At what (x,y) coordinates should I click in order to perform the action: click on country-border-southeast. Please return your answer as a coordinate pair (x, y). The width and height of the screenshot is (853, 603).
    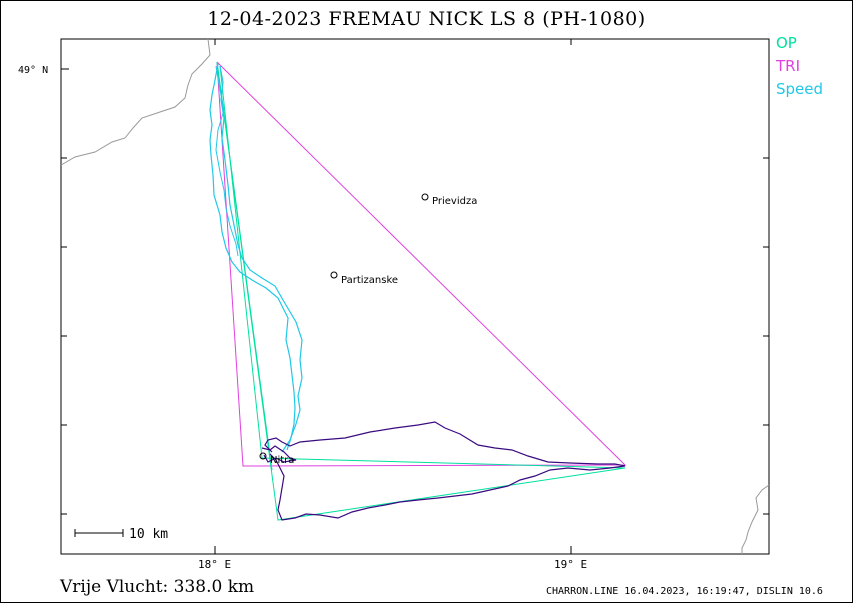
    Looking at the image, I should click on (755, 519).